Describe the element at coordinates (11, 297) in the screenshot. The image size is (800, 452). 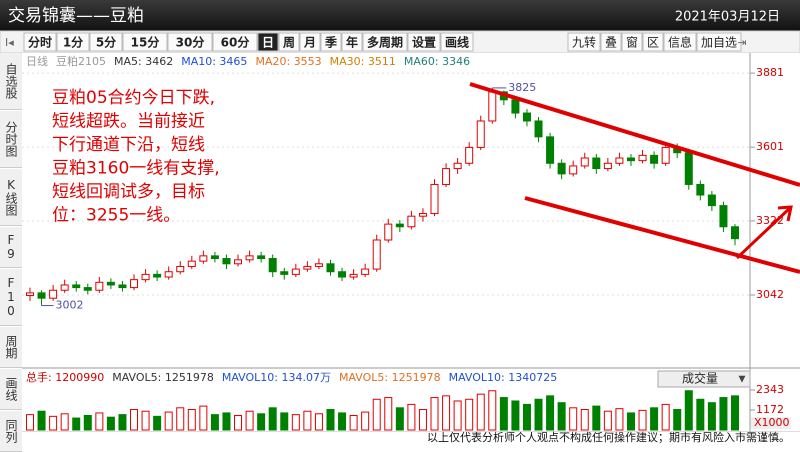
I see `sidebar-tab: F10` at that location.